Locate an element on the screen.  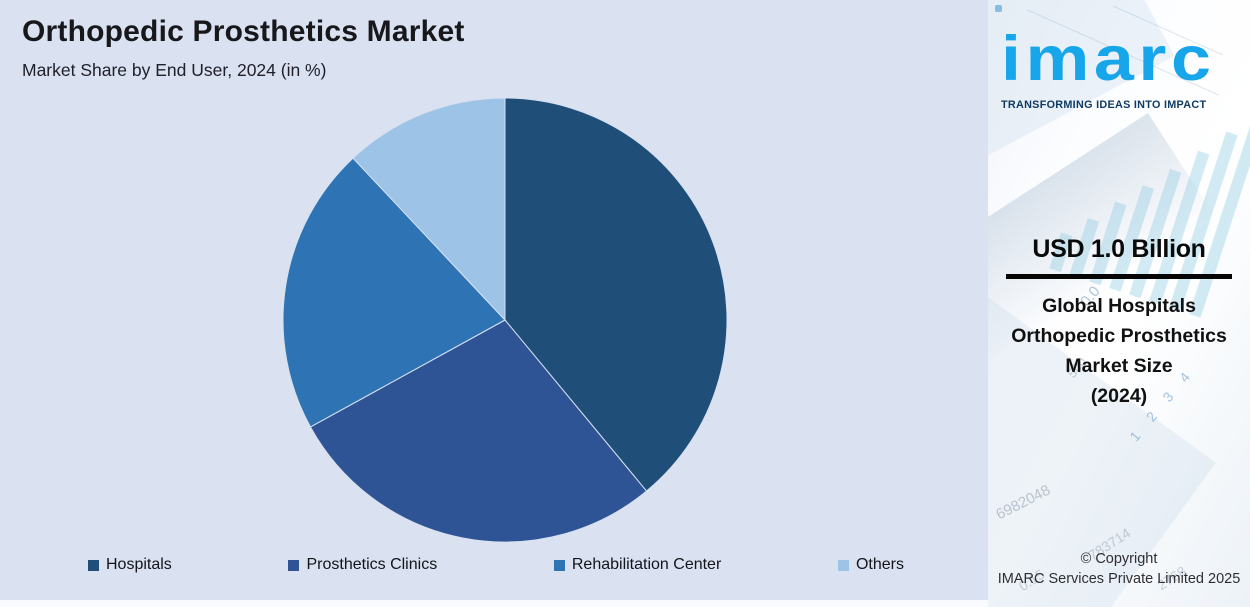
pie-slice-hospitals is located at coordinates (616, 294).